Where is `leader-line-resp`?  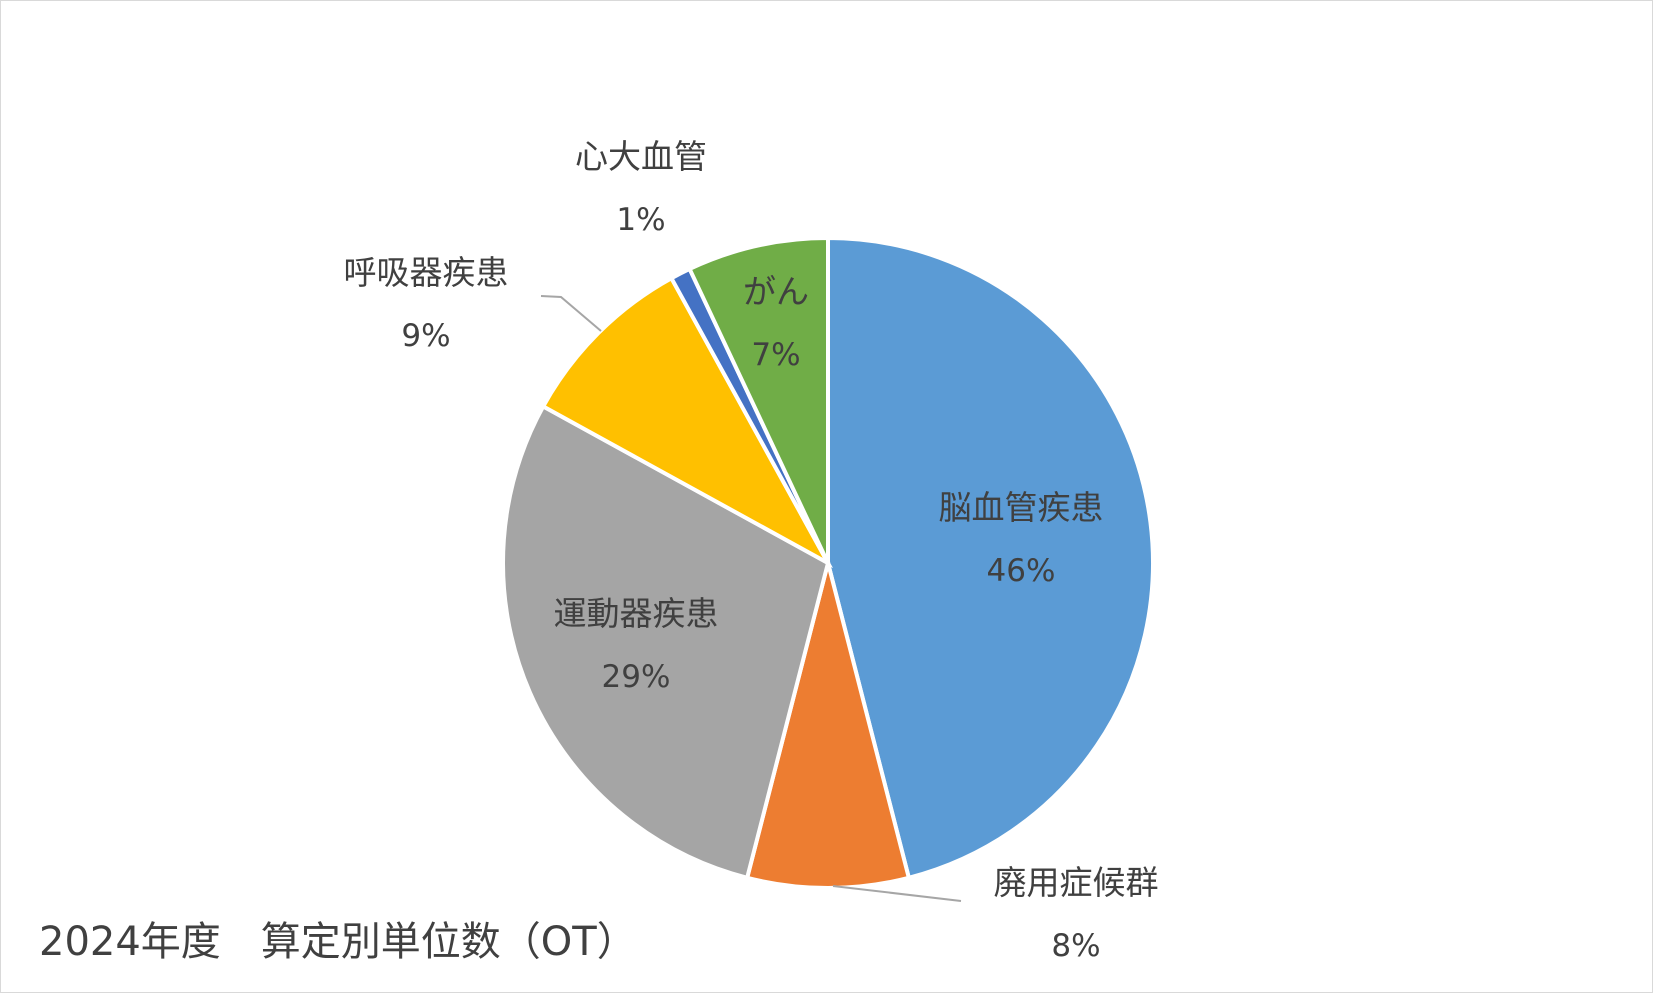 leader-line-resp is located at coordinates (571, 313).